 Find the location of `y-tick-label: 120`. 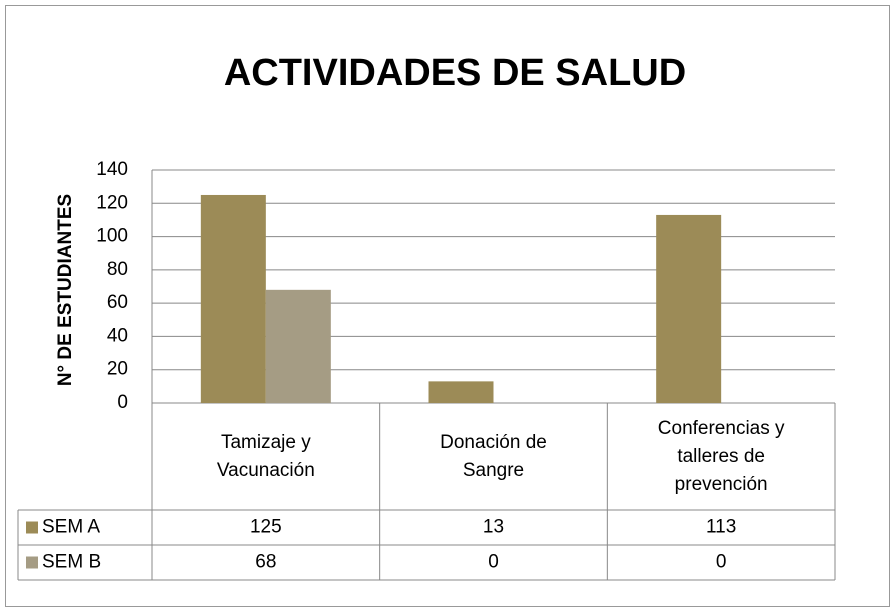

y-tick-label: 120 is located at coordinates (112, 202).